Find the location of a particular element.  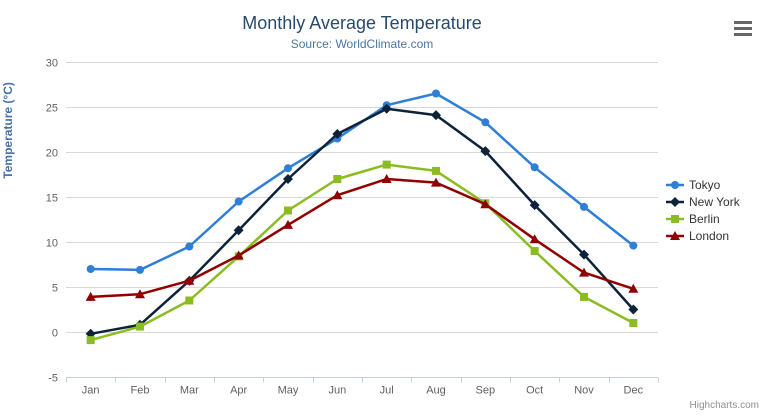

legend-item-new-york: New York is located at coordinates (703, 201).